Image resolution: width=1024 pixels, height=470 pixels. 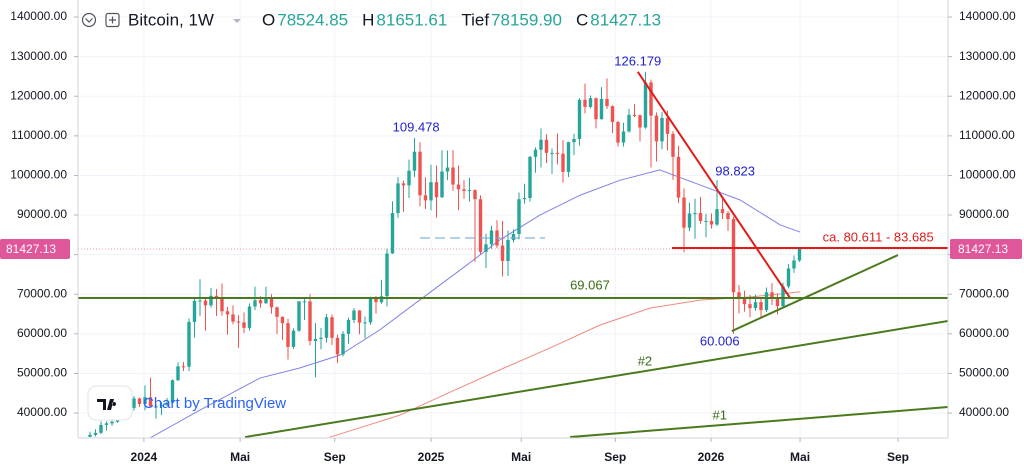 What do you see at coordinates (984, 333) in the screenshot?
I see `y-tick-label: 60000.00` at bounding box center [984, 333].